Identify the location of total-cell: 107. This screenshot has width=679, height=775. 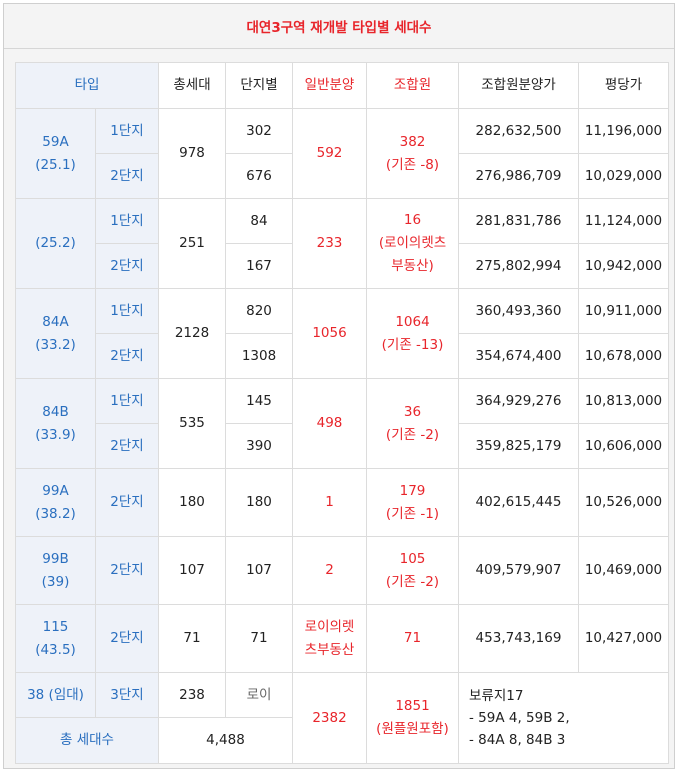
(192, 570).